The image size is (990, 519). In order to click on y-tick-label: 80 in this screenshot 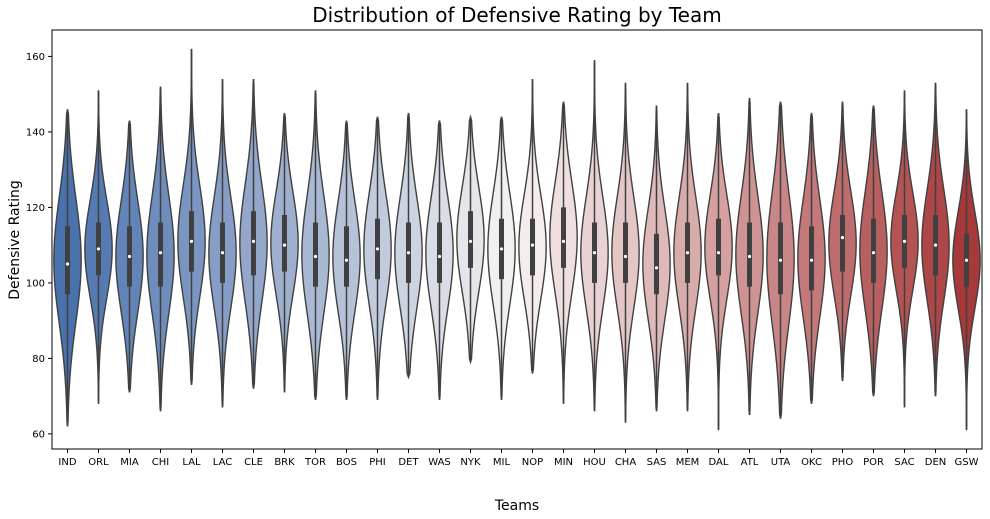, I will do `click(38, 359)`.